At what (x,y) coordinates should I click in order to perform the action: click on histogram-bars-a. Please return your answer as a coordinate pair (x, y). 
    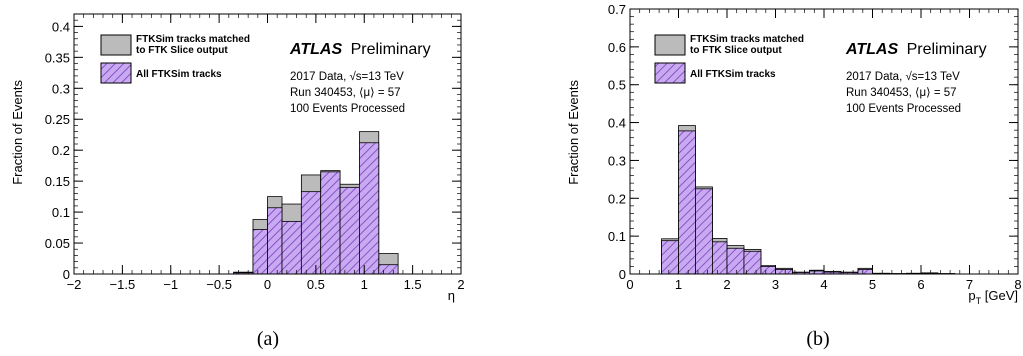
    Looking at the image, I should click on (316, 203).